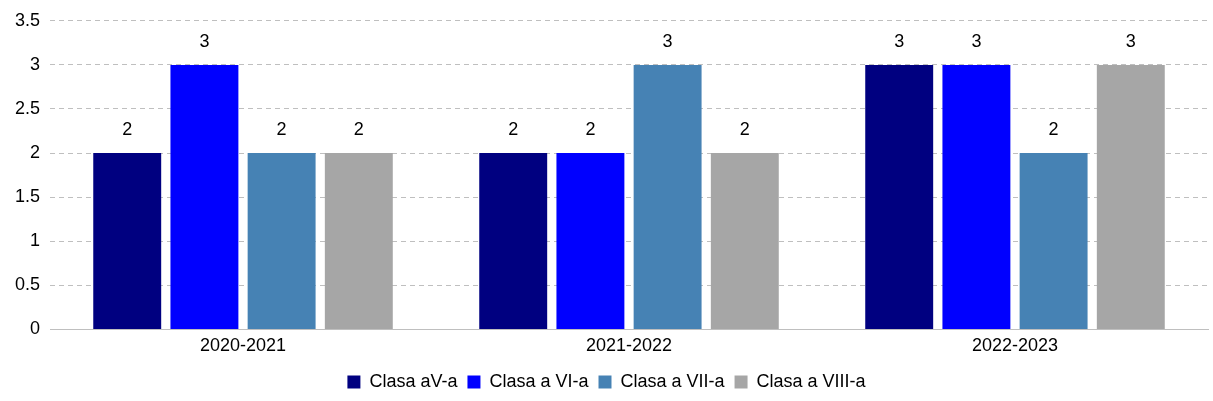 This screenshot has height=401, width=1213. Describe the element at coordinates (35, 240) in the screenshot. I see `y-tick-label: 1` at that location.